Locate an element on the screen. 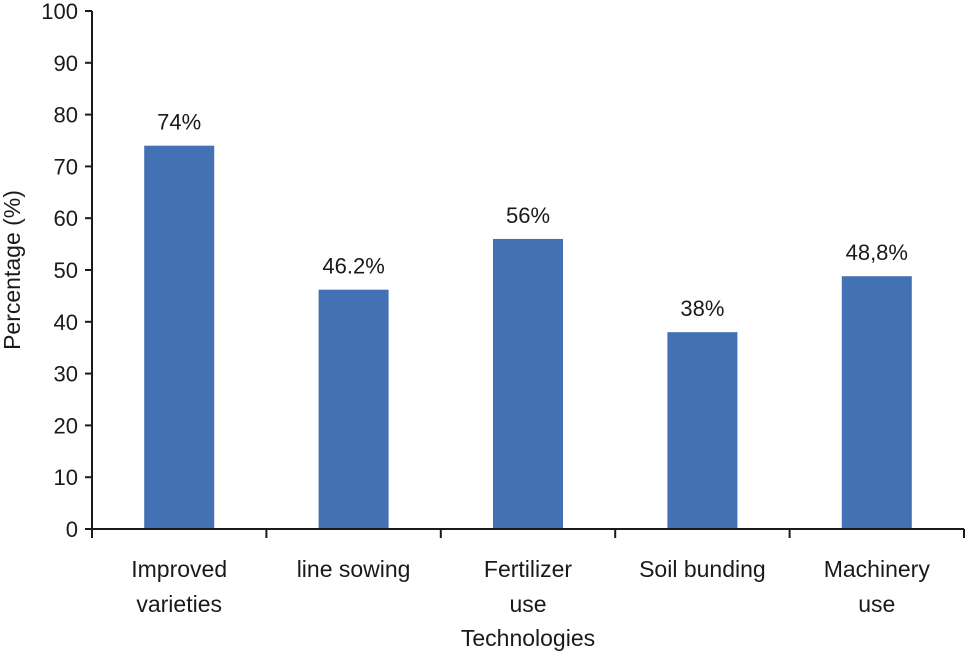  y-tick-label: 30 is located at coordinates (66, 374).